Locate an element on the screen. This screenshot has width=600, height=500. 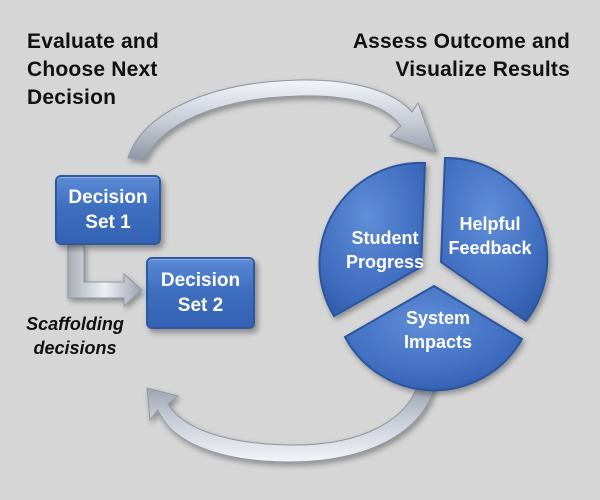
scaffolding-label-line-1: Scaffolding is located at coordinates (75, 324).